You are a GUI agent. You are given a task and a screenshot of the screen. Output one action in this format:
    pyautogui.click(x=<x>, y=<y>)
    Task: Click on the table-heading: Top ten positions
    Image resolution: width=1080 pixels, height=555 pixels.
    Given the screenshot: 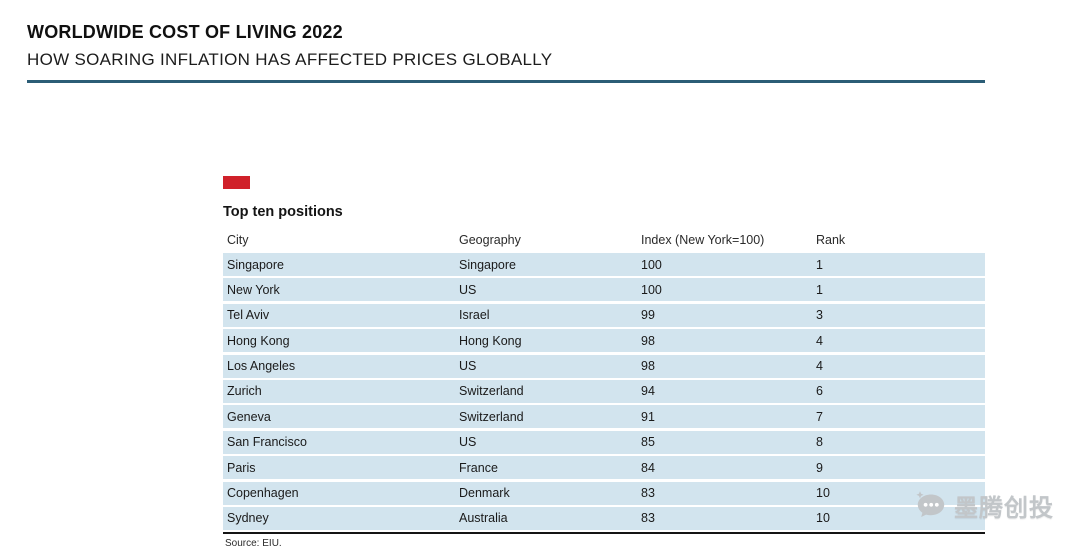 What is the action you would take?
    pyautogui.click(x=283, y=212)
    